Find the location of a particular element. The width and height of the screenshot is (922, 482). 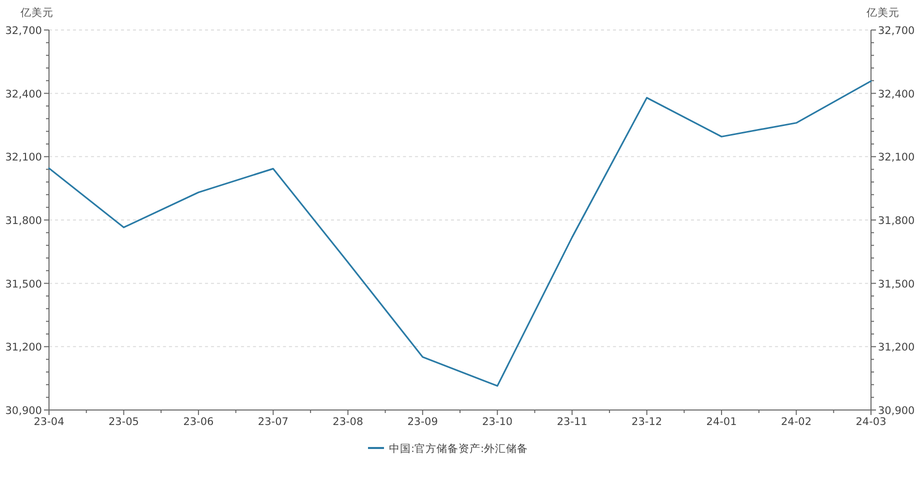

y2-tick-label: 31,500 is located at coordinates (896, 284).